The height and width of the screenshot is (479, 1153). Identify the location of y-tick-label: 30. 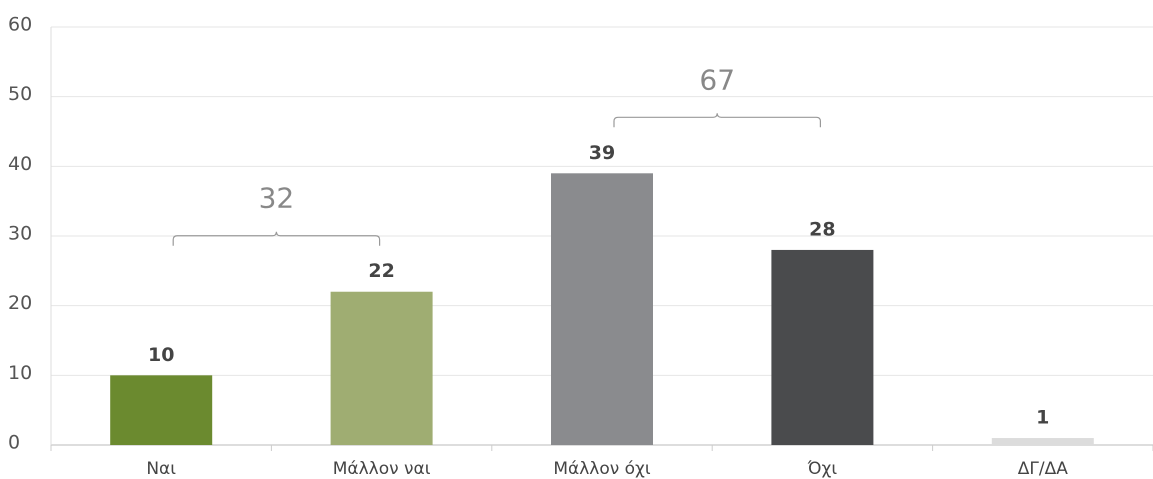
(20, 234).